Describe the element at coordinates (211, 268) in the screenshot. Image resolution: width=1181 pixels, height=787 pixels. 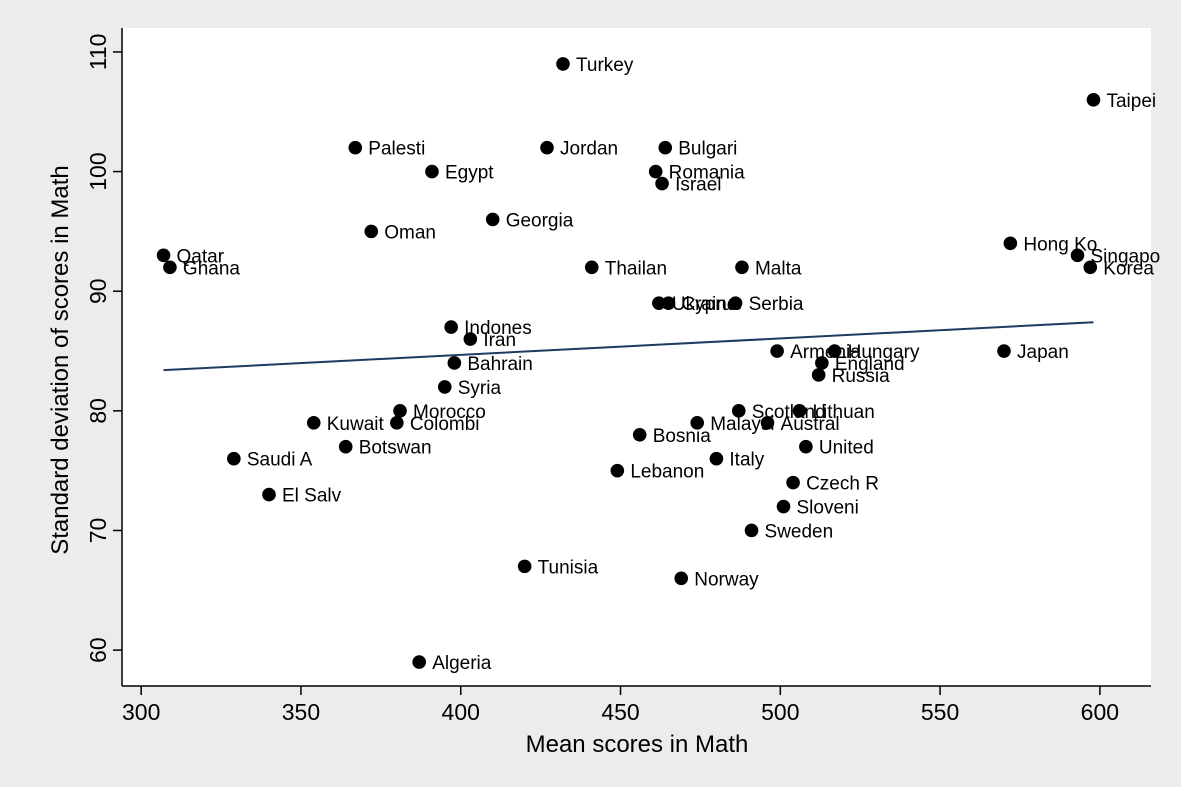
I see `point-label: Ghana` at that location.